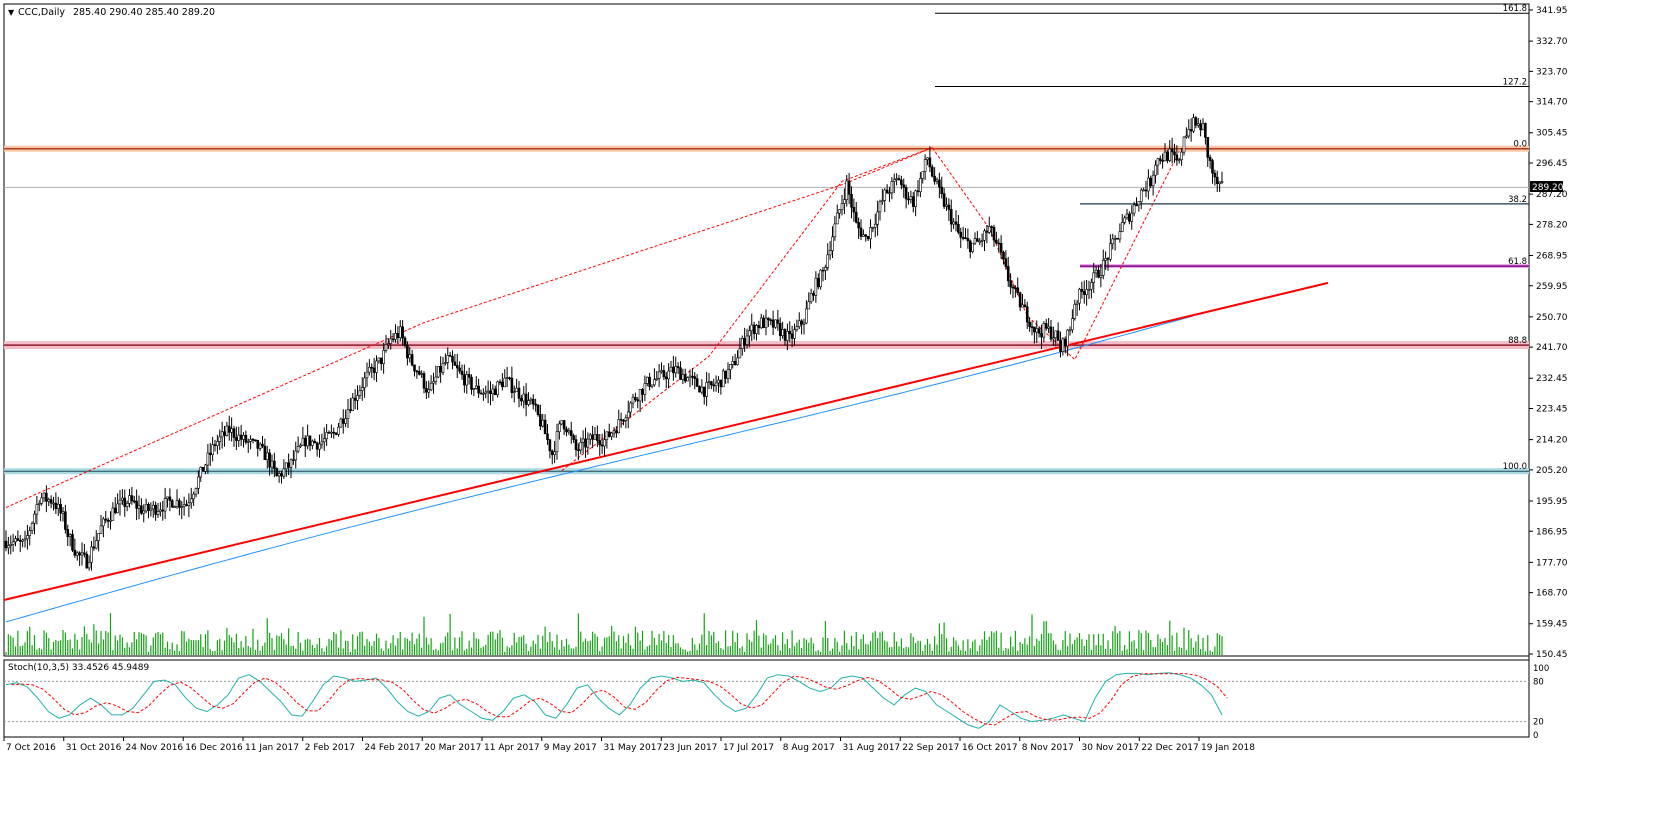 The image size is (1678, 813). Describe the element at coordinates (11, 12) in the screenshot. I see `dropdown-arrow-icon: ▼` at that location.